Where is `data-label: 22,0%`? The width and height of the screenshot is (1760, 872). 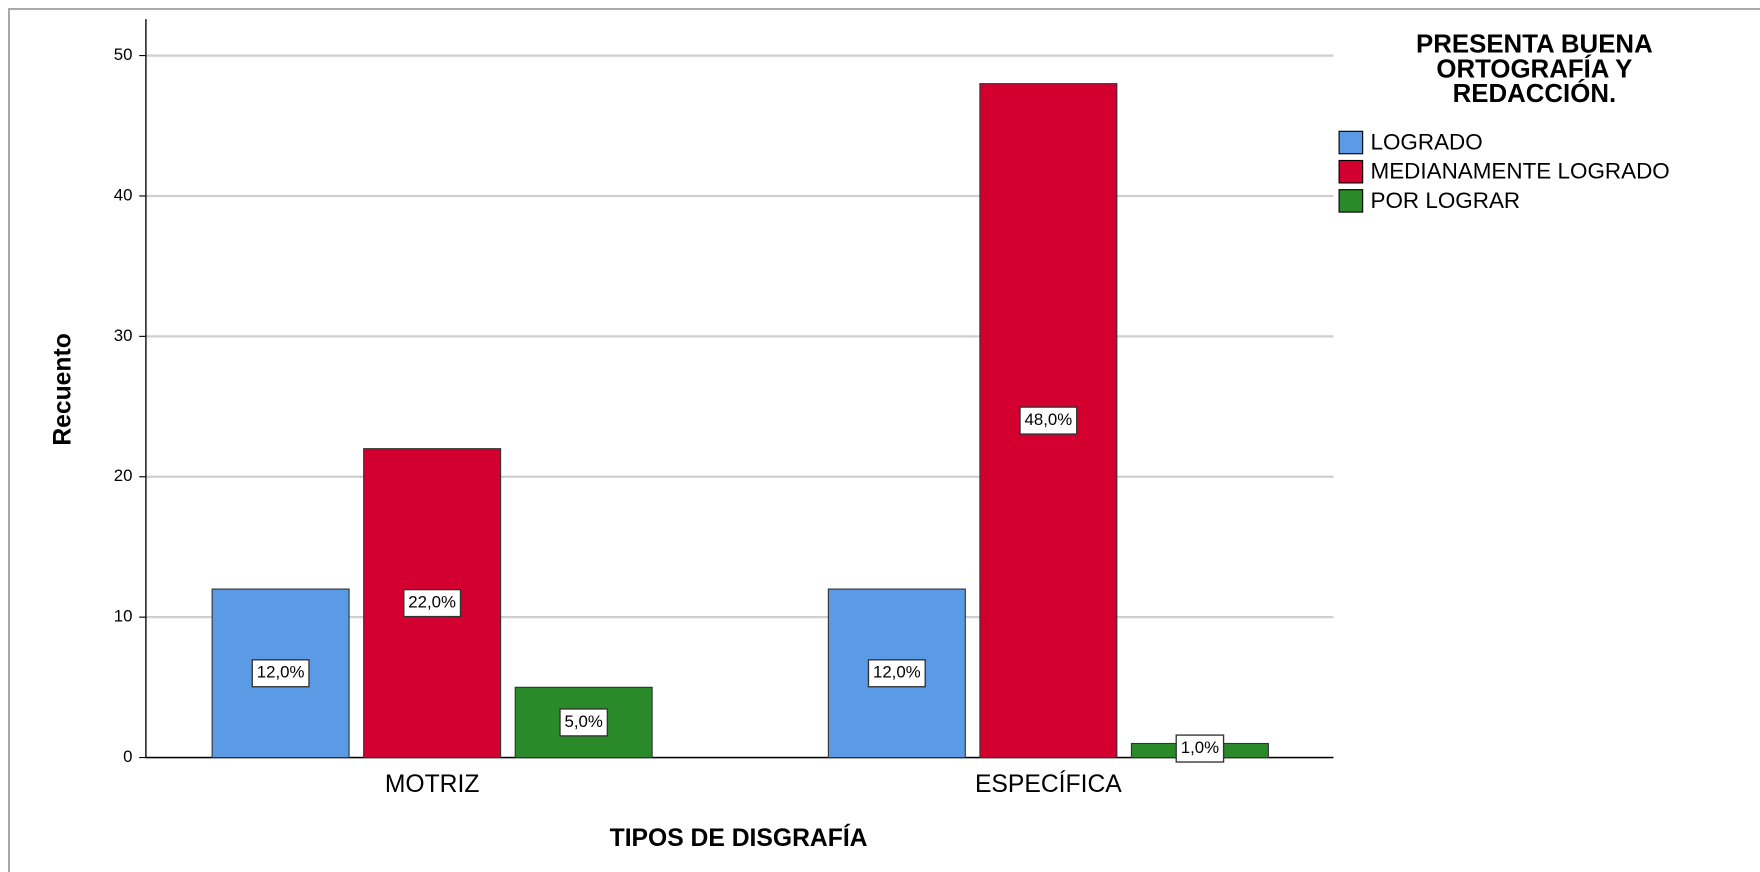
data-label: 22,0% is located at coordinates (432, 602).